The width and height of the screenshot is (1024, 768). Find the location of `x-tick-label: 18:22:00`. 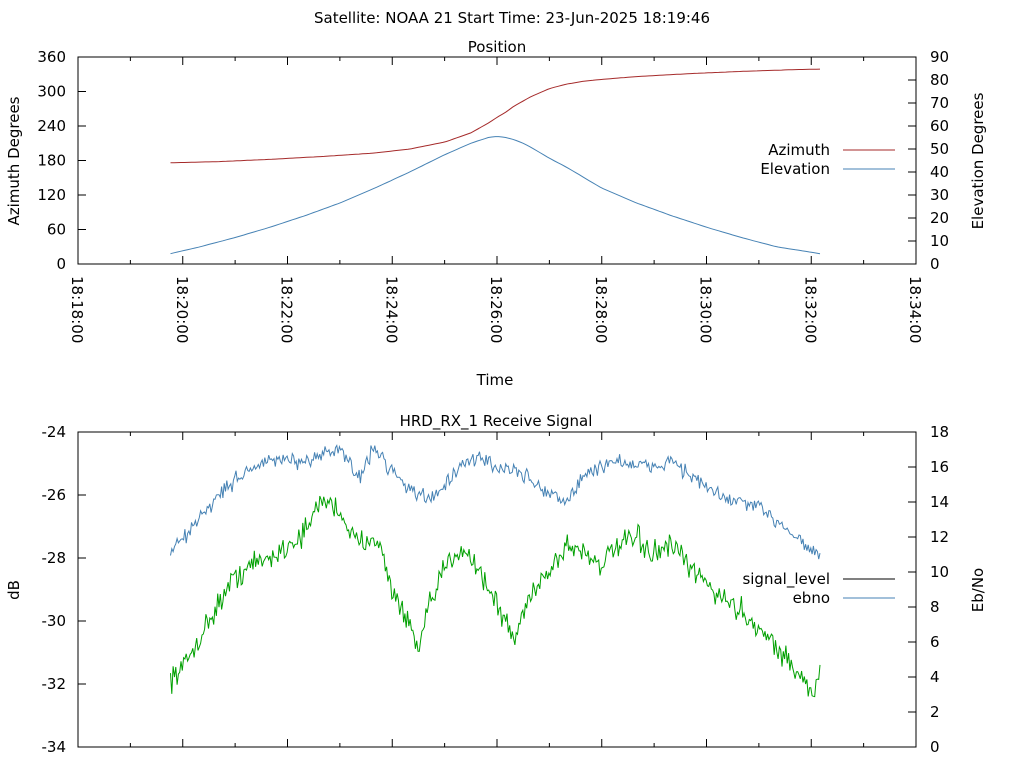

x-tick-label: 18:22:00 is located at coordinates (287, 309).